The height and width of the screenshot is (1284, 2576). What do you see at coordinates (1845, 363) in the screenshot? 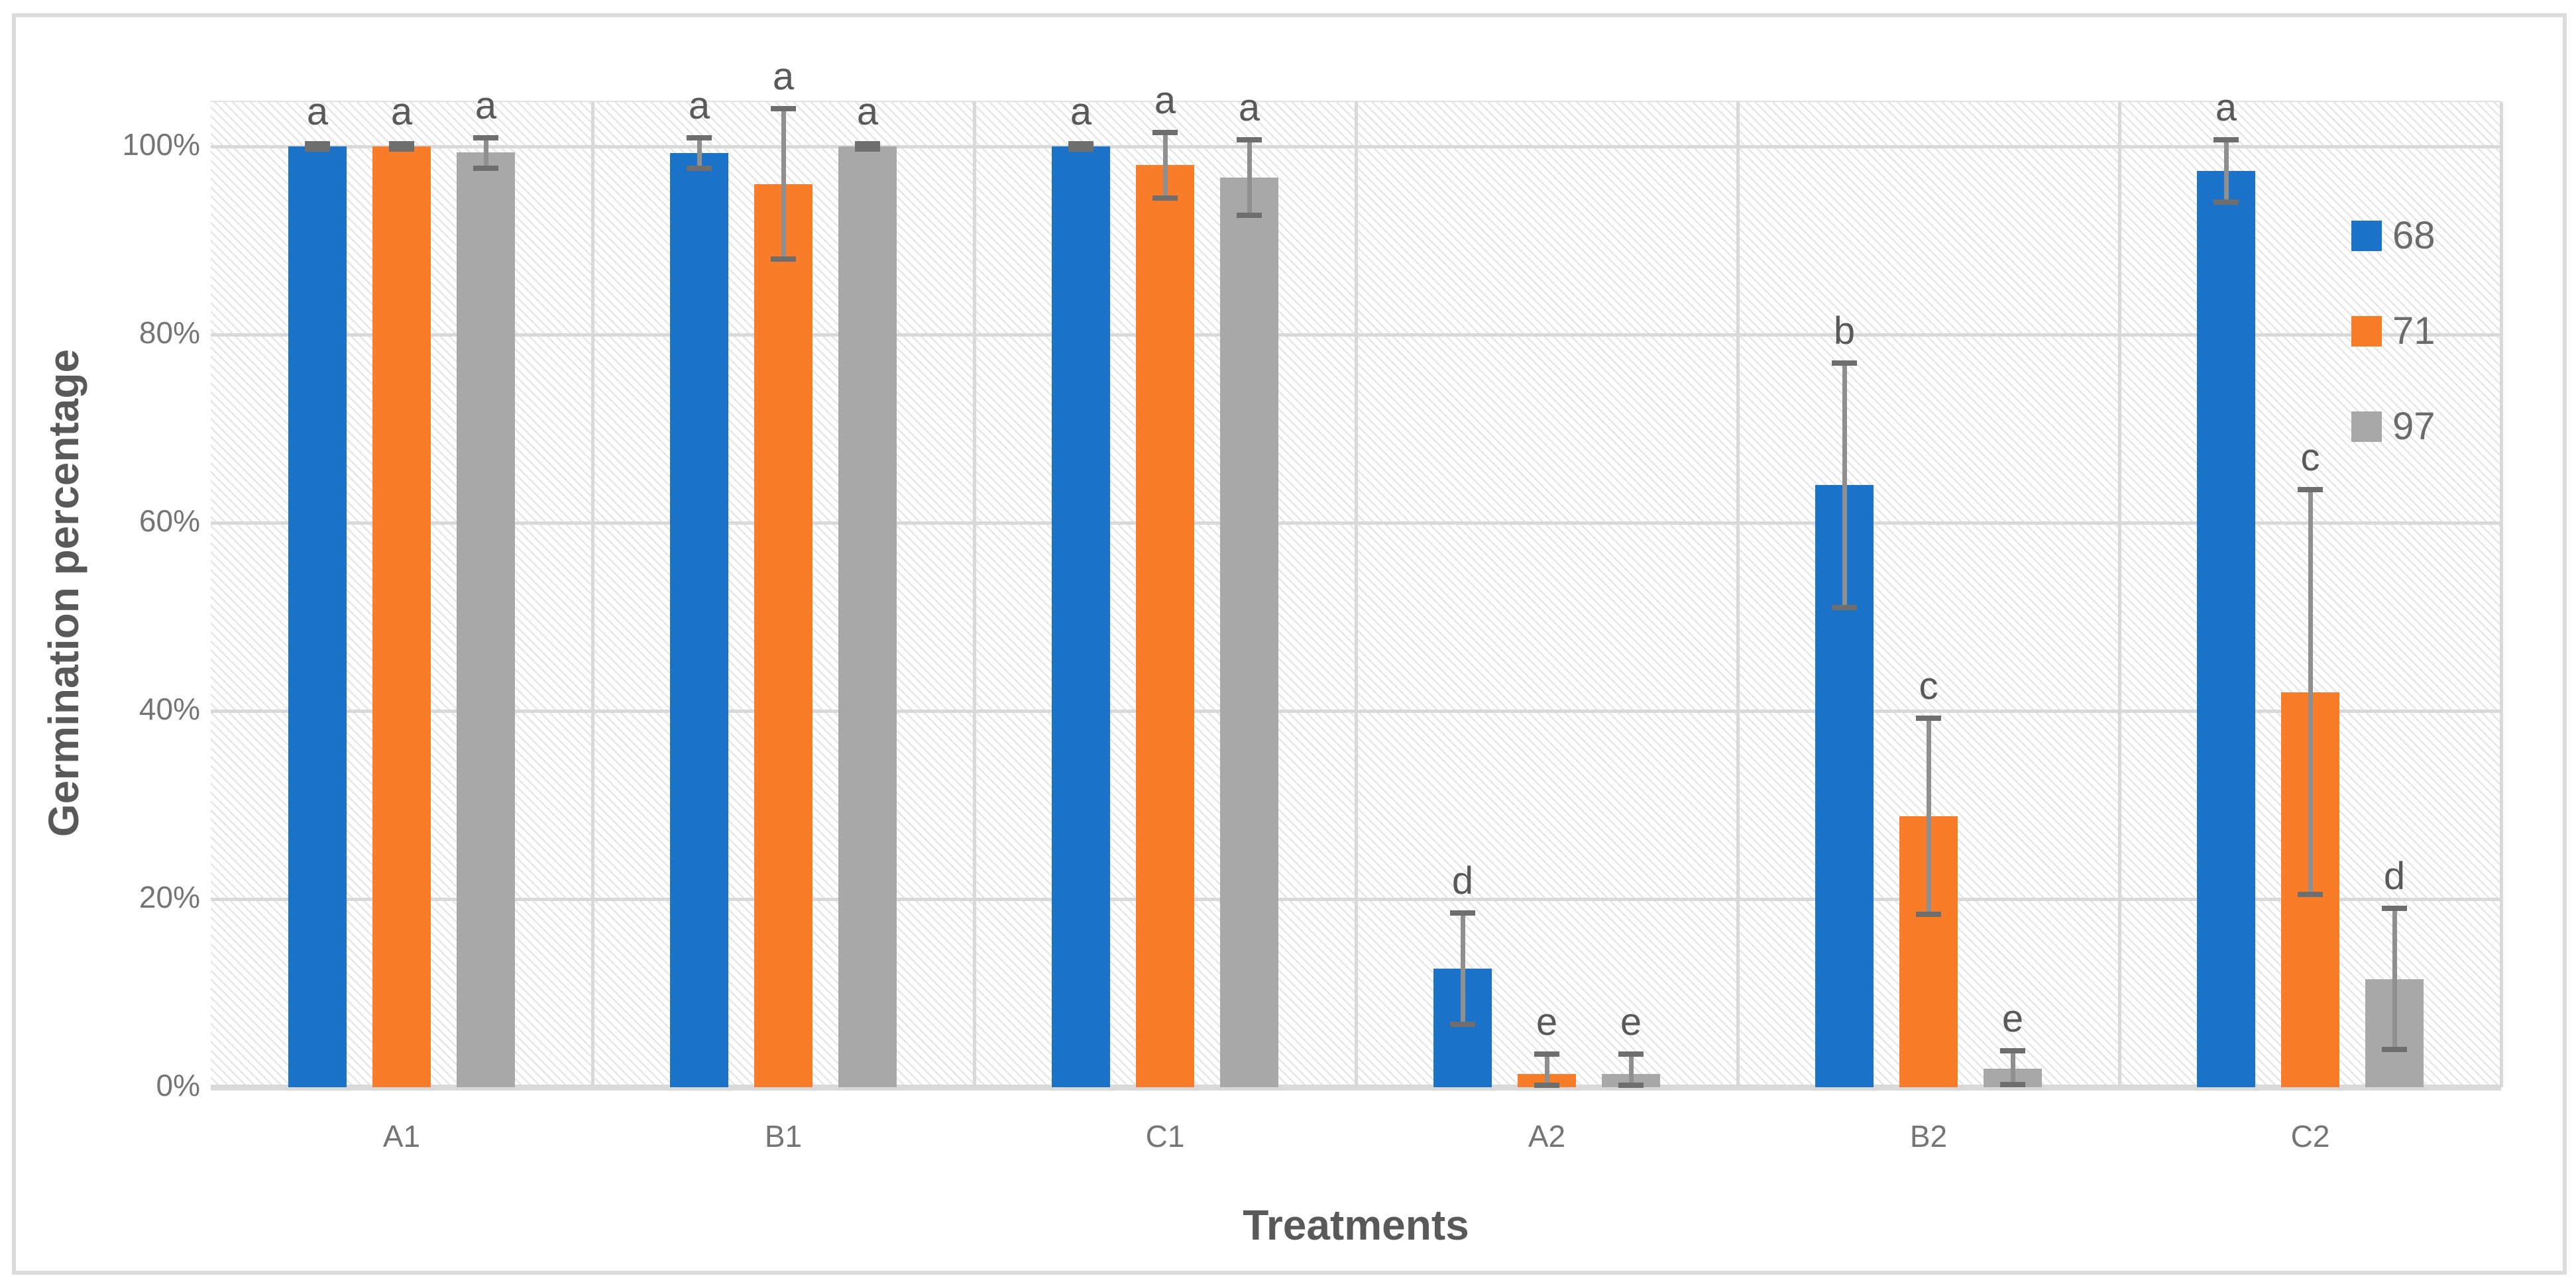
I see `error-cap-high-68-B2` at bounding box center [1845, 363].